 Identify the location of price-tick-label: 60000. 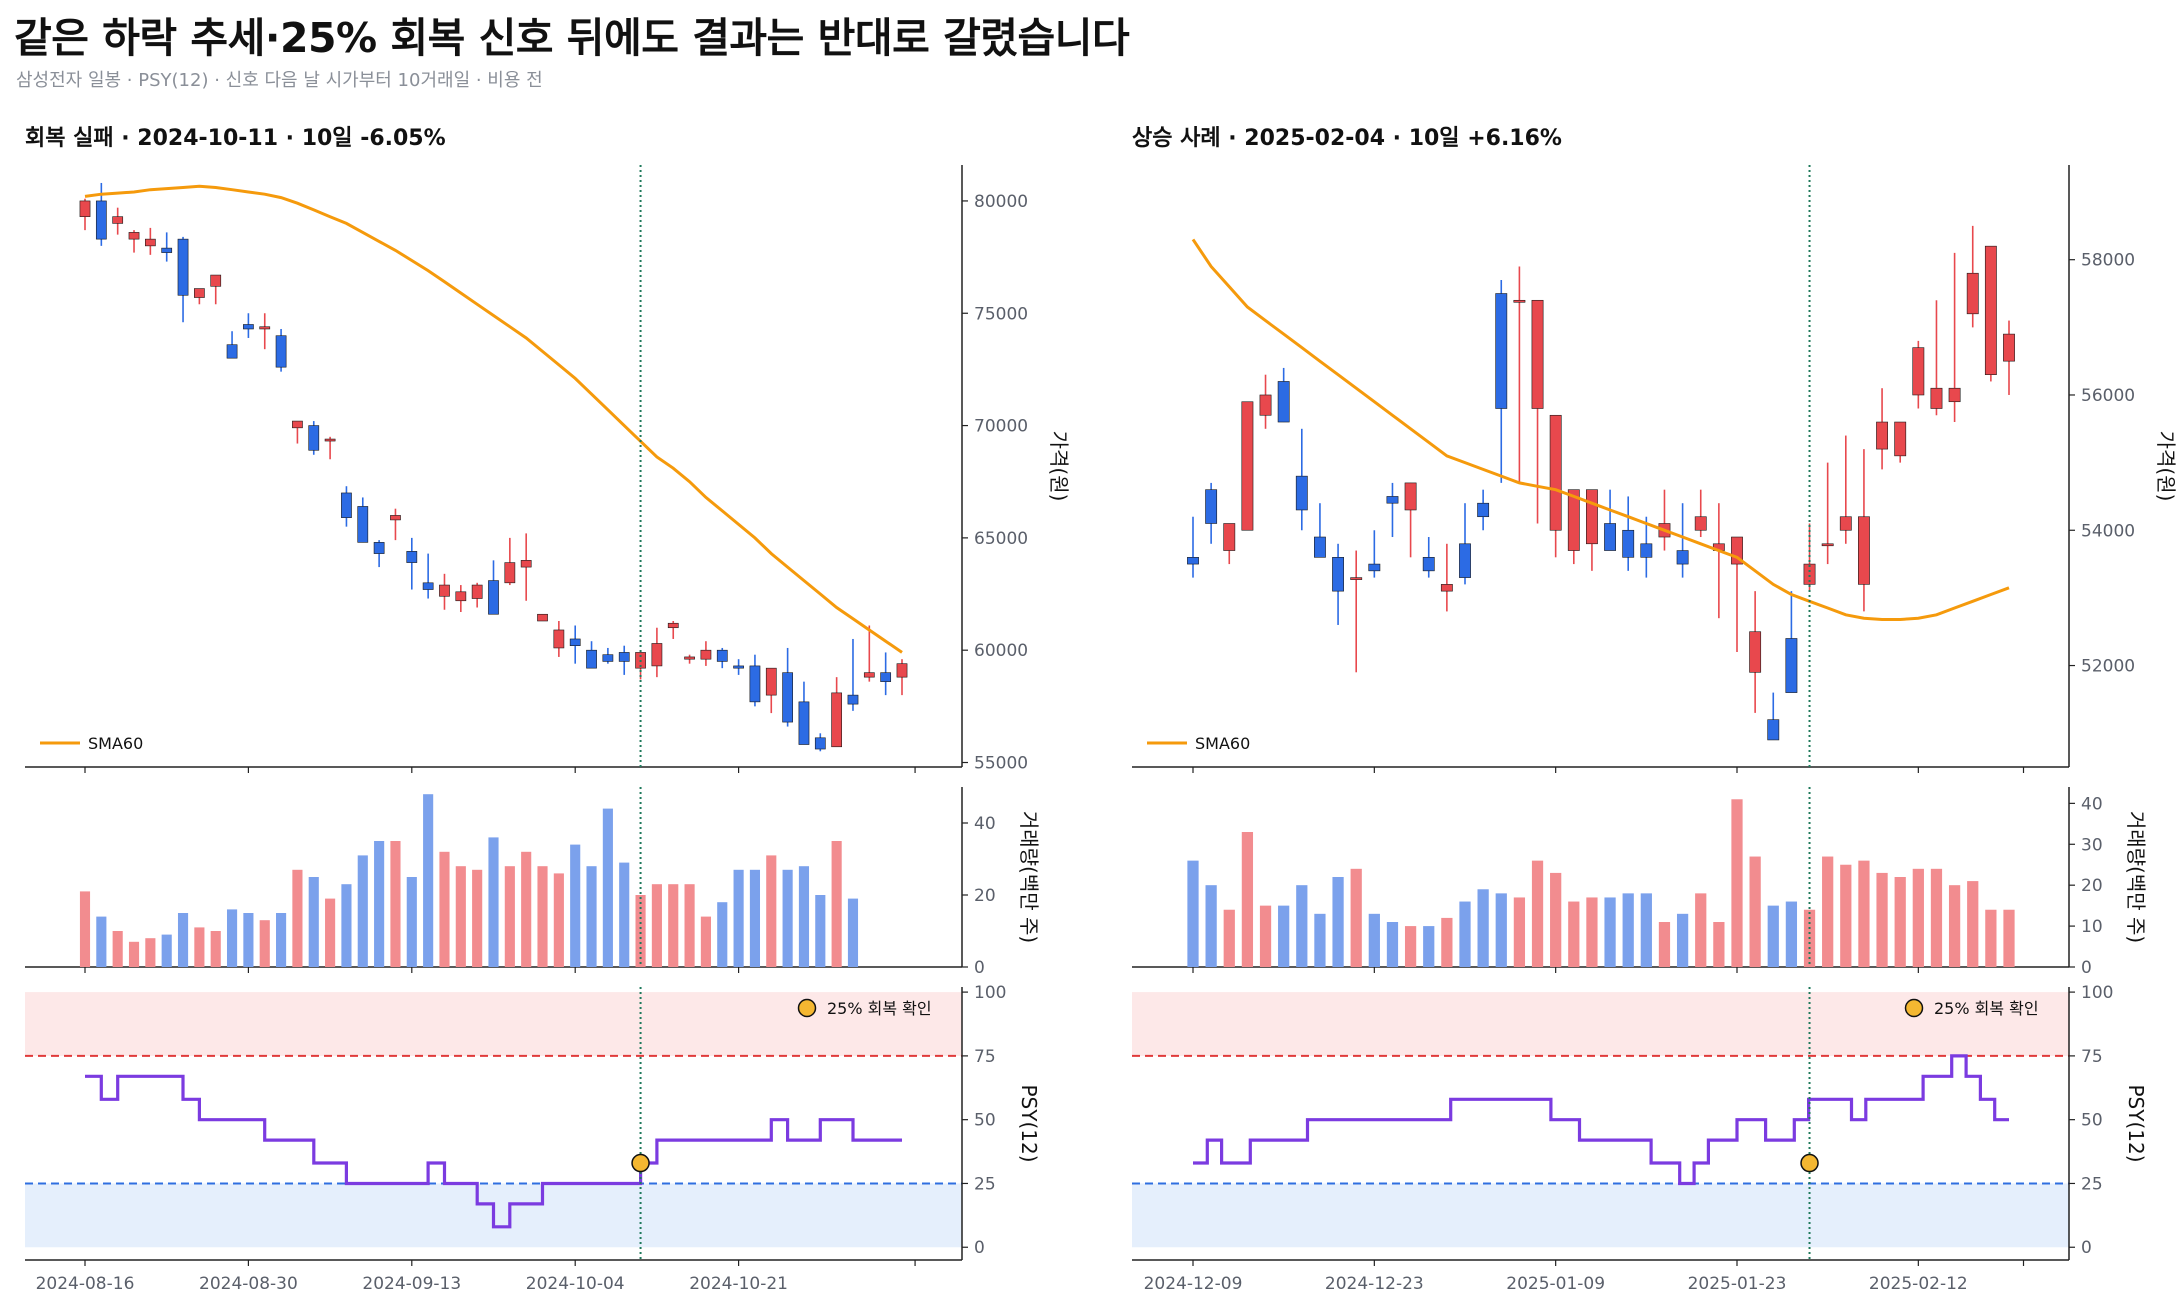
(1001, 651).